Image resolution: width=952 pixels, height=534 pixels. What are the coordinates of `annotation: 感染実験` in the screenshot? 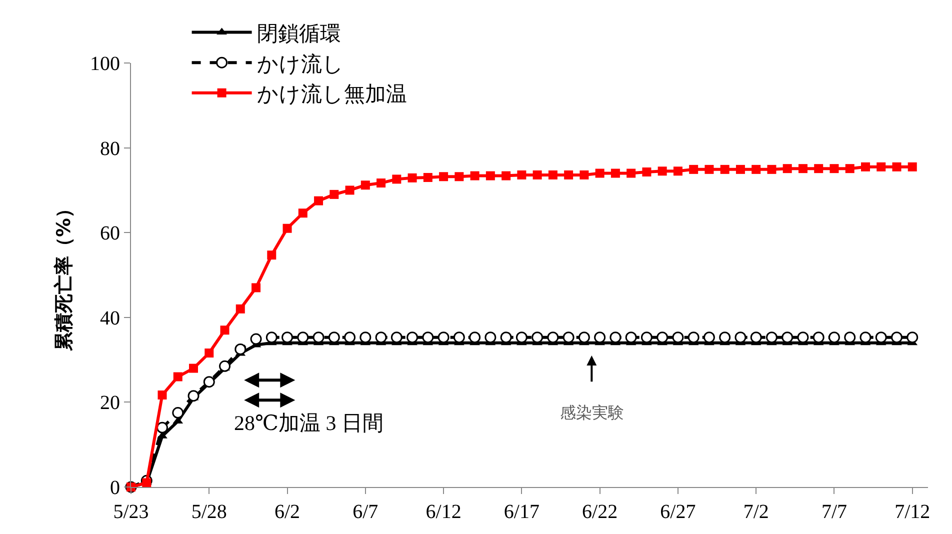 It's located at (592, 412).